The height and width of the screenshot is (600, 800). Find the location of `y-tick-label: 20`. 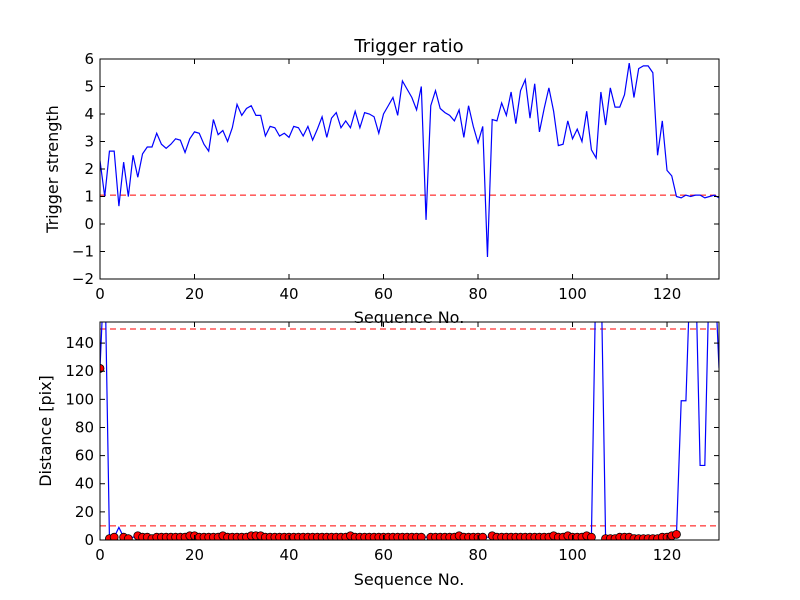

y-tick-label: 20 is located at coordinates (84, 512).